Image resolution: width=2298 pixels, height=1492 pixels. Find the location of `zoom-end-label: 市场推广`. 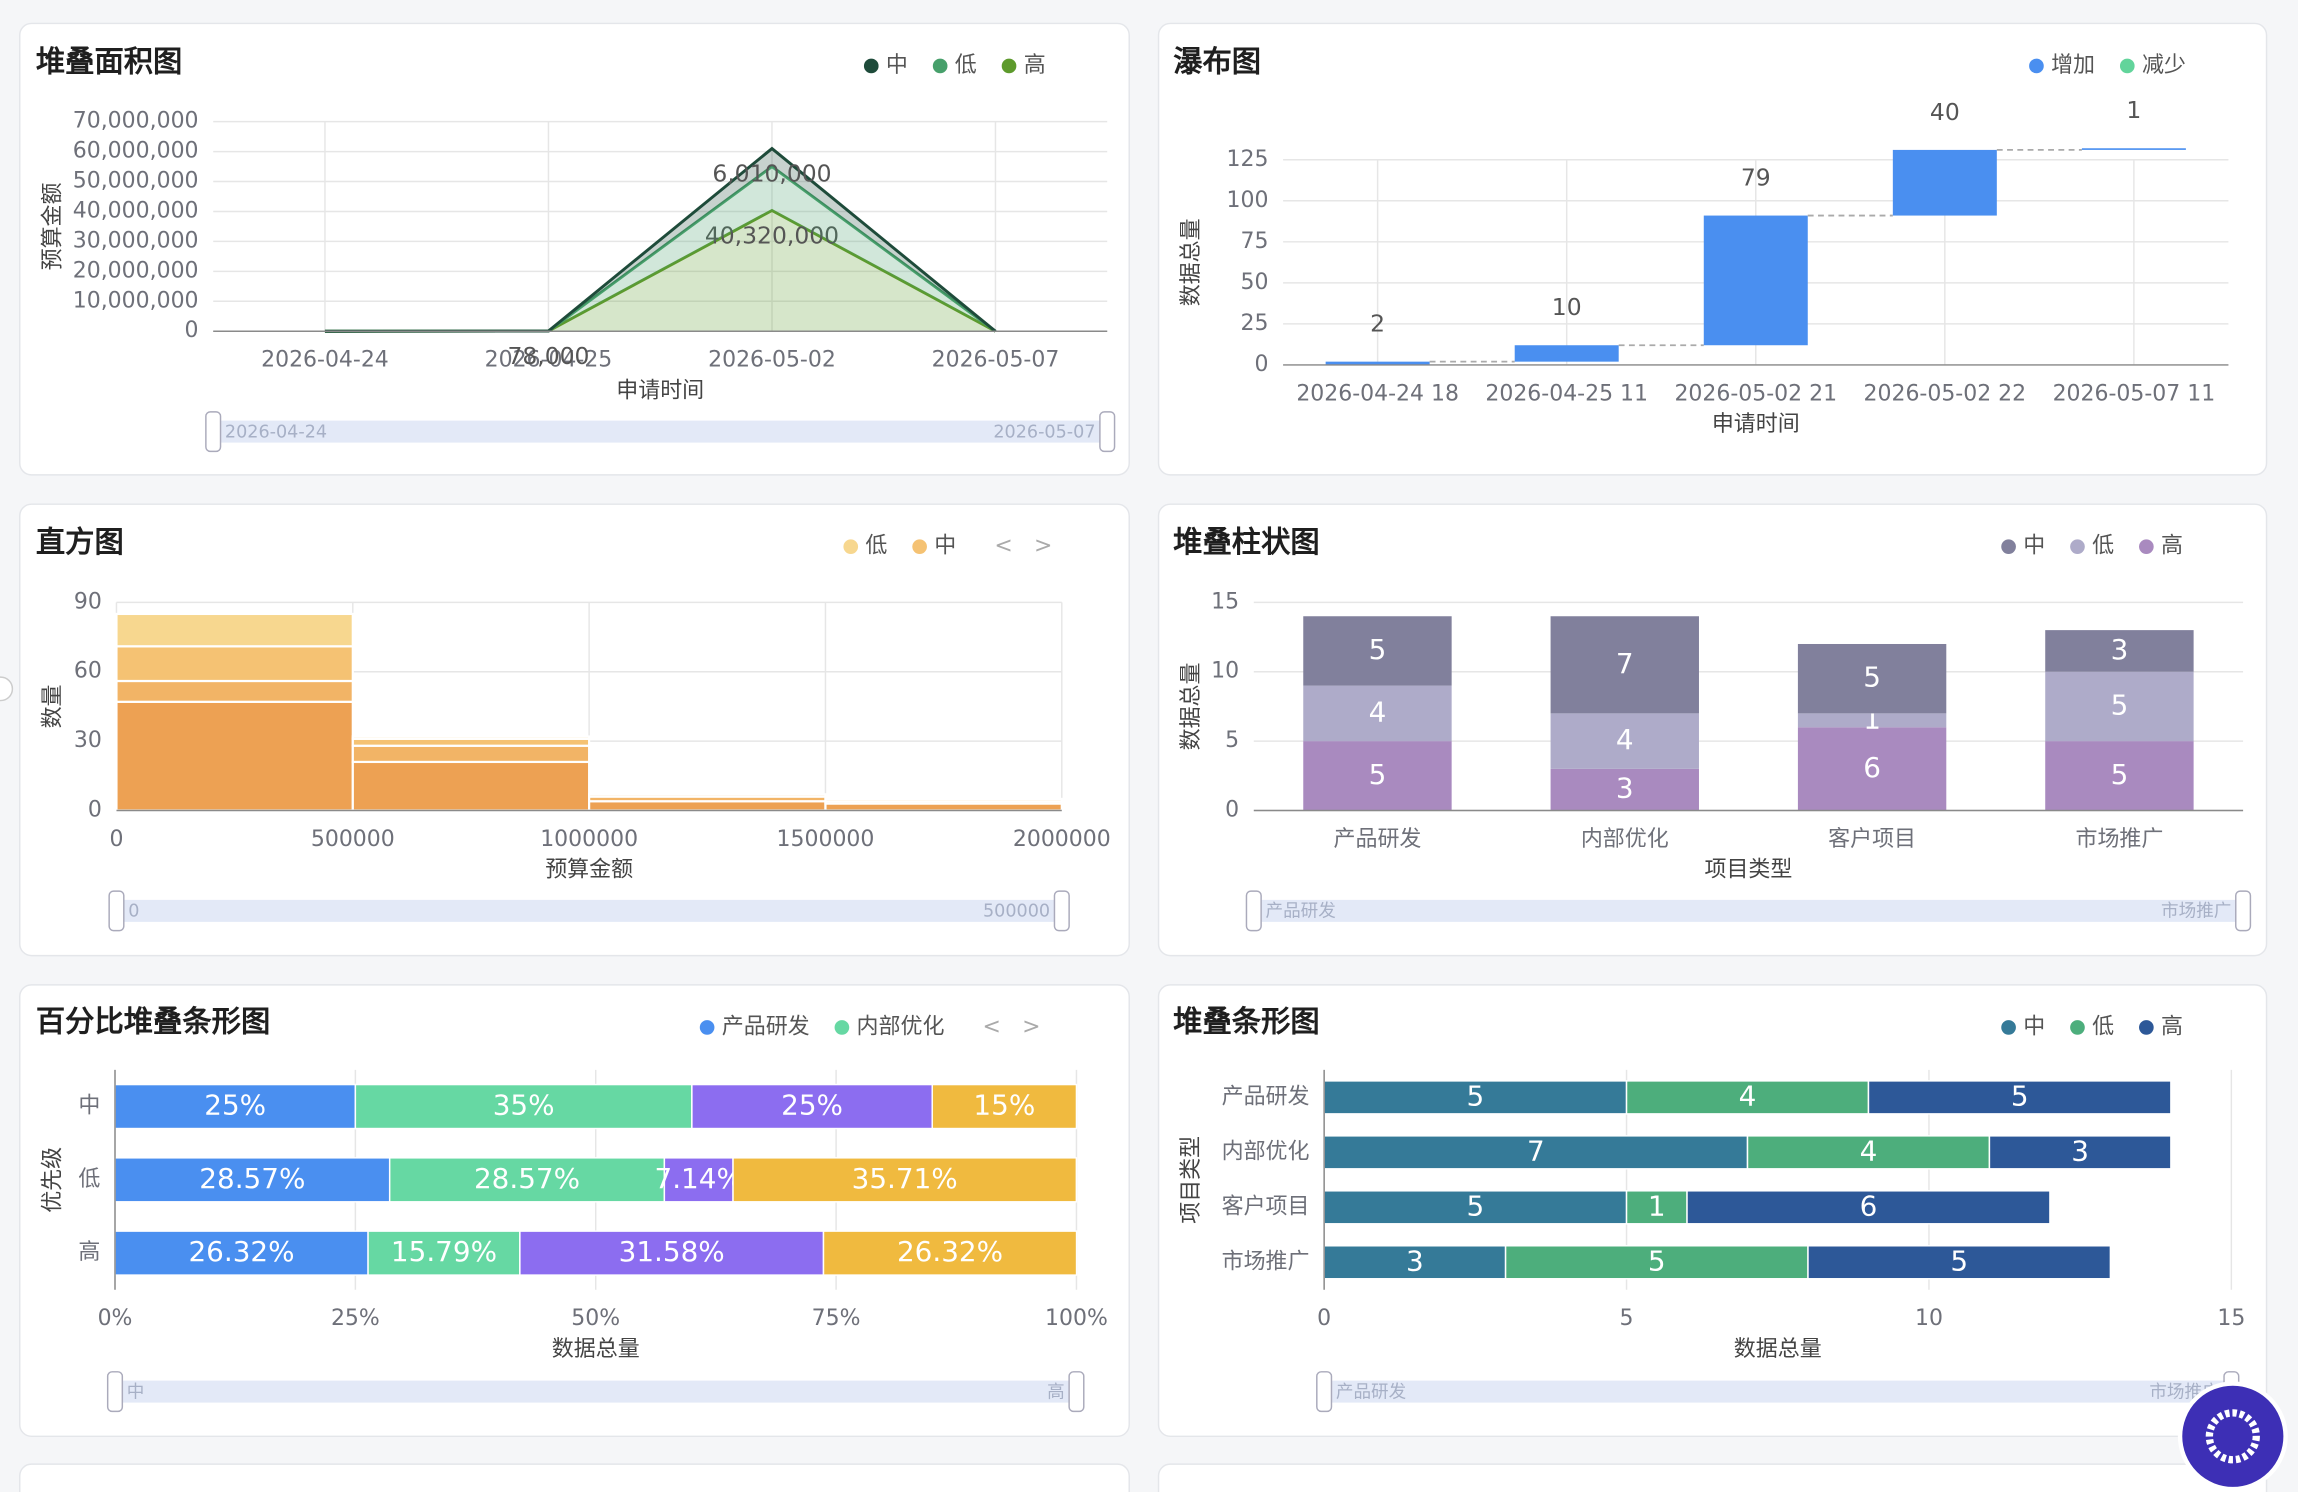

zoom-end-label: 市场推广 is located at coordinates (2196, 912).